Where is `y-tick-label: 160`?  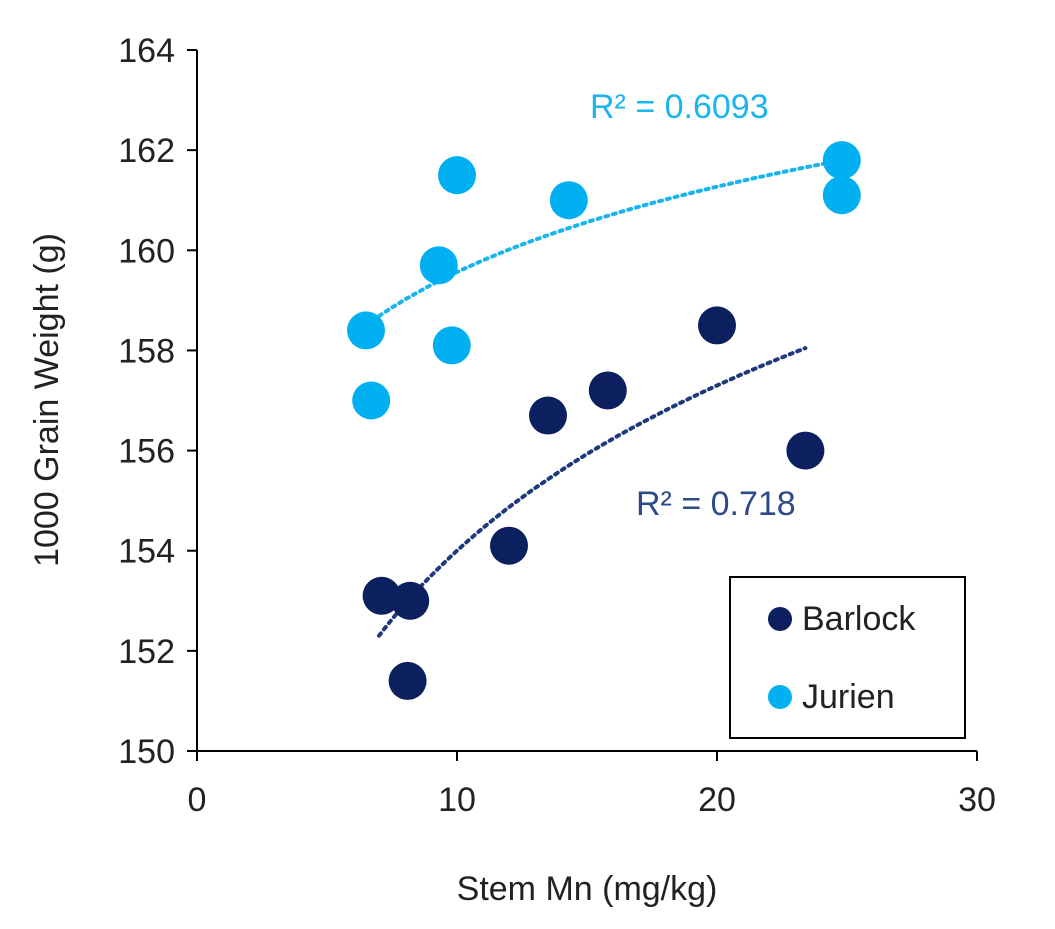
y-tick-label: 160 is located at coordinates (146, 251).